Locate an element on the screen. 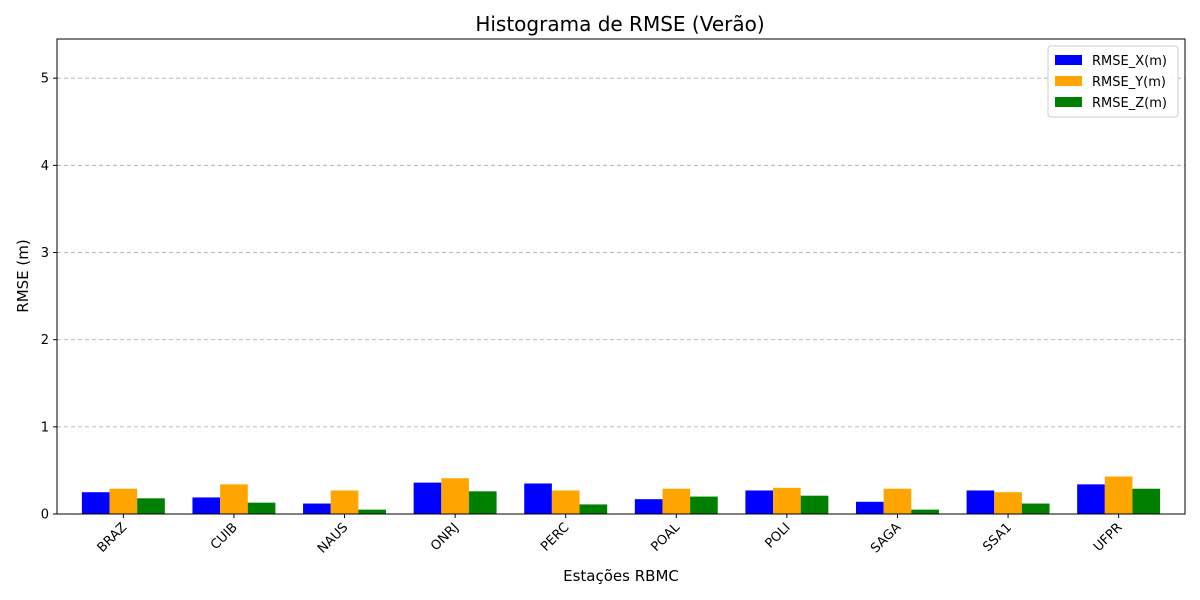  legend: RMSE_X(m) RMSE_Y(m) RMSE_Z(m) is located at coordinates (1113, 81).